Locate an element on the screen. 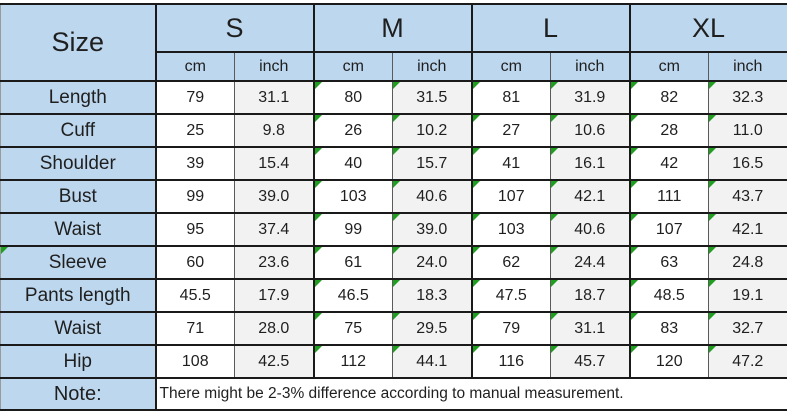  cell-value: 18.7 is located at coordinates (590, 295).